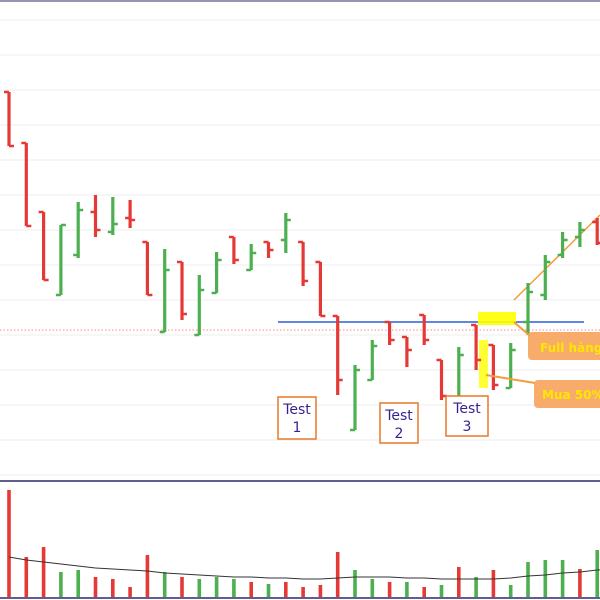 The image size is (600, 600). What do you see at coordinates (297, 428) in the screenshot?
I see `test1-label-bottom: 1` at bounding box center [297, 428].